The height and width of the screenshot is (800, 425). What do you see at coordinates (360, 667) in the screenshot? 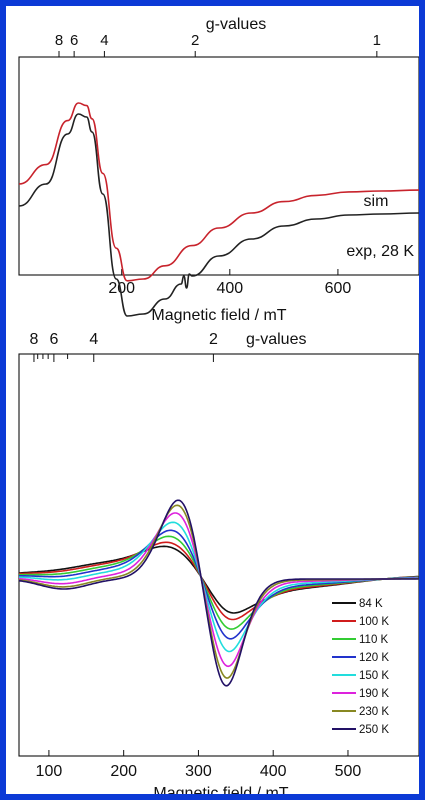
I see `bottom-legend: 84 K 100 K 110 K 120 K 150 K 190 K 230 K 250 K` at bounding box center [360, 667].